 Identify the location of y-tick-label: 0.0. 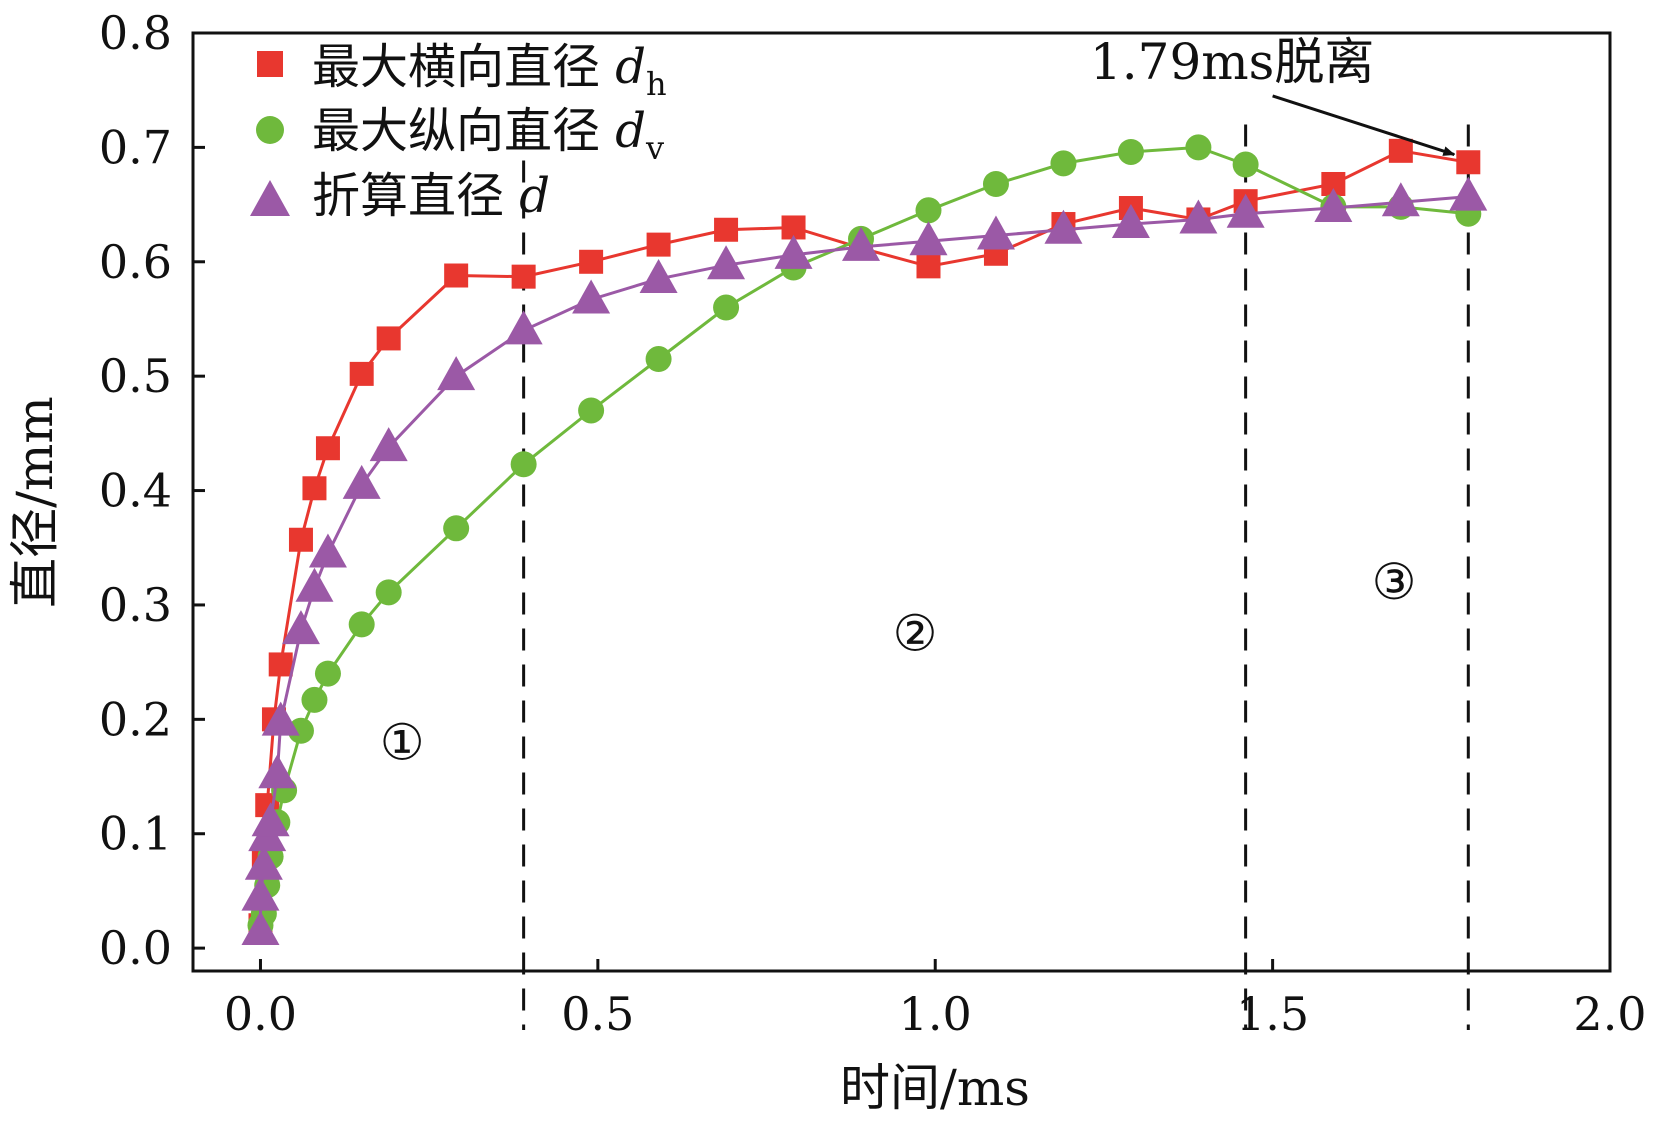
(135, 948).